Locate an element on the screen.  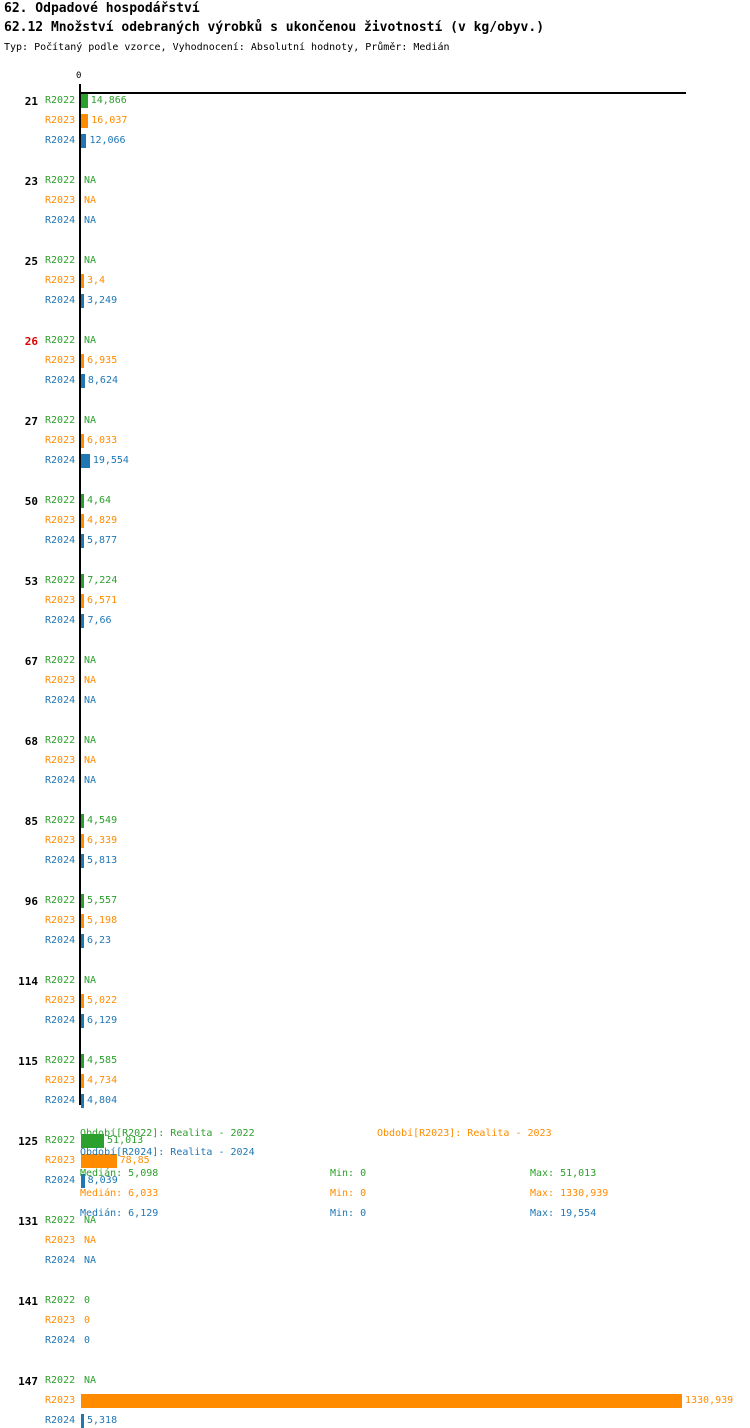
group-label: 23 is located at coordinates (31, 181).